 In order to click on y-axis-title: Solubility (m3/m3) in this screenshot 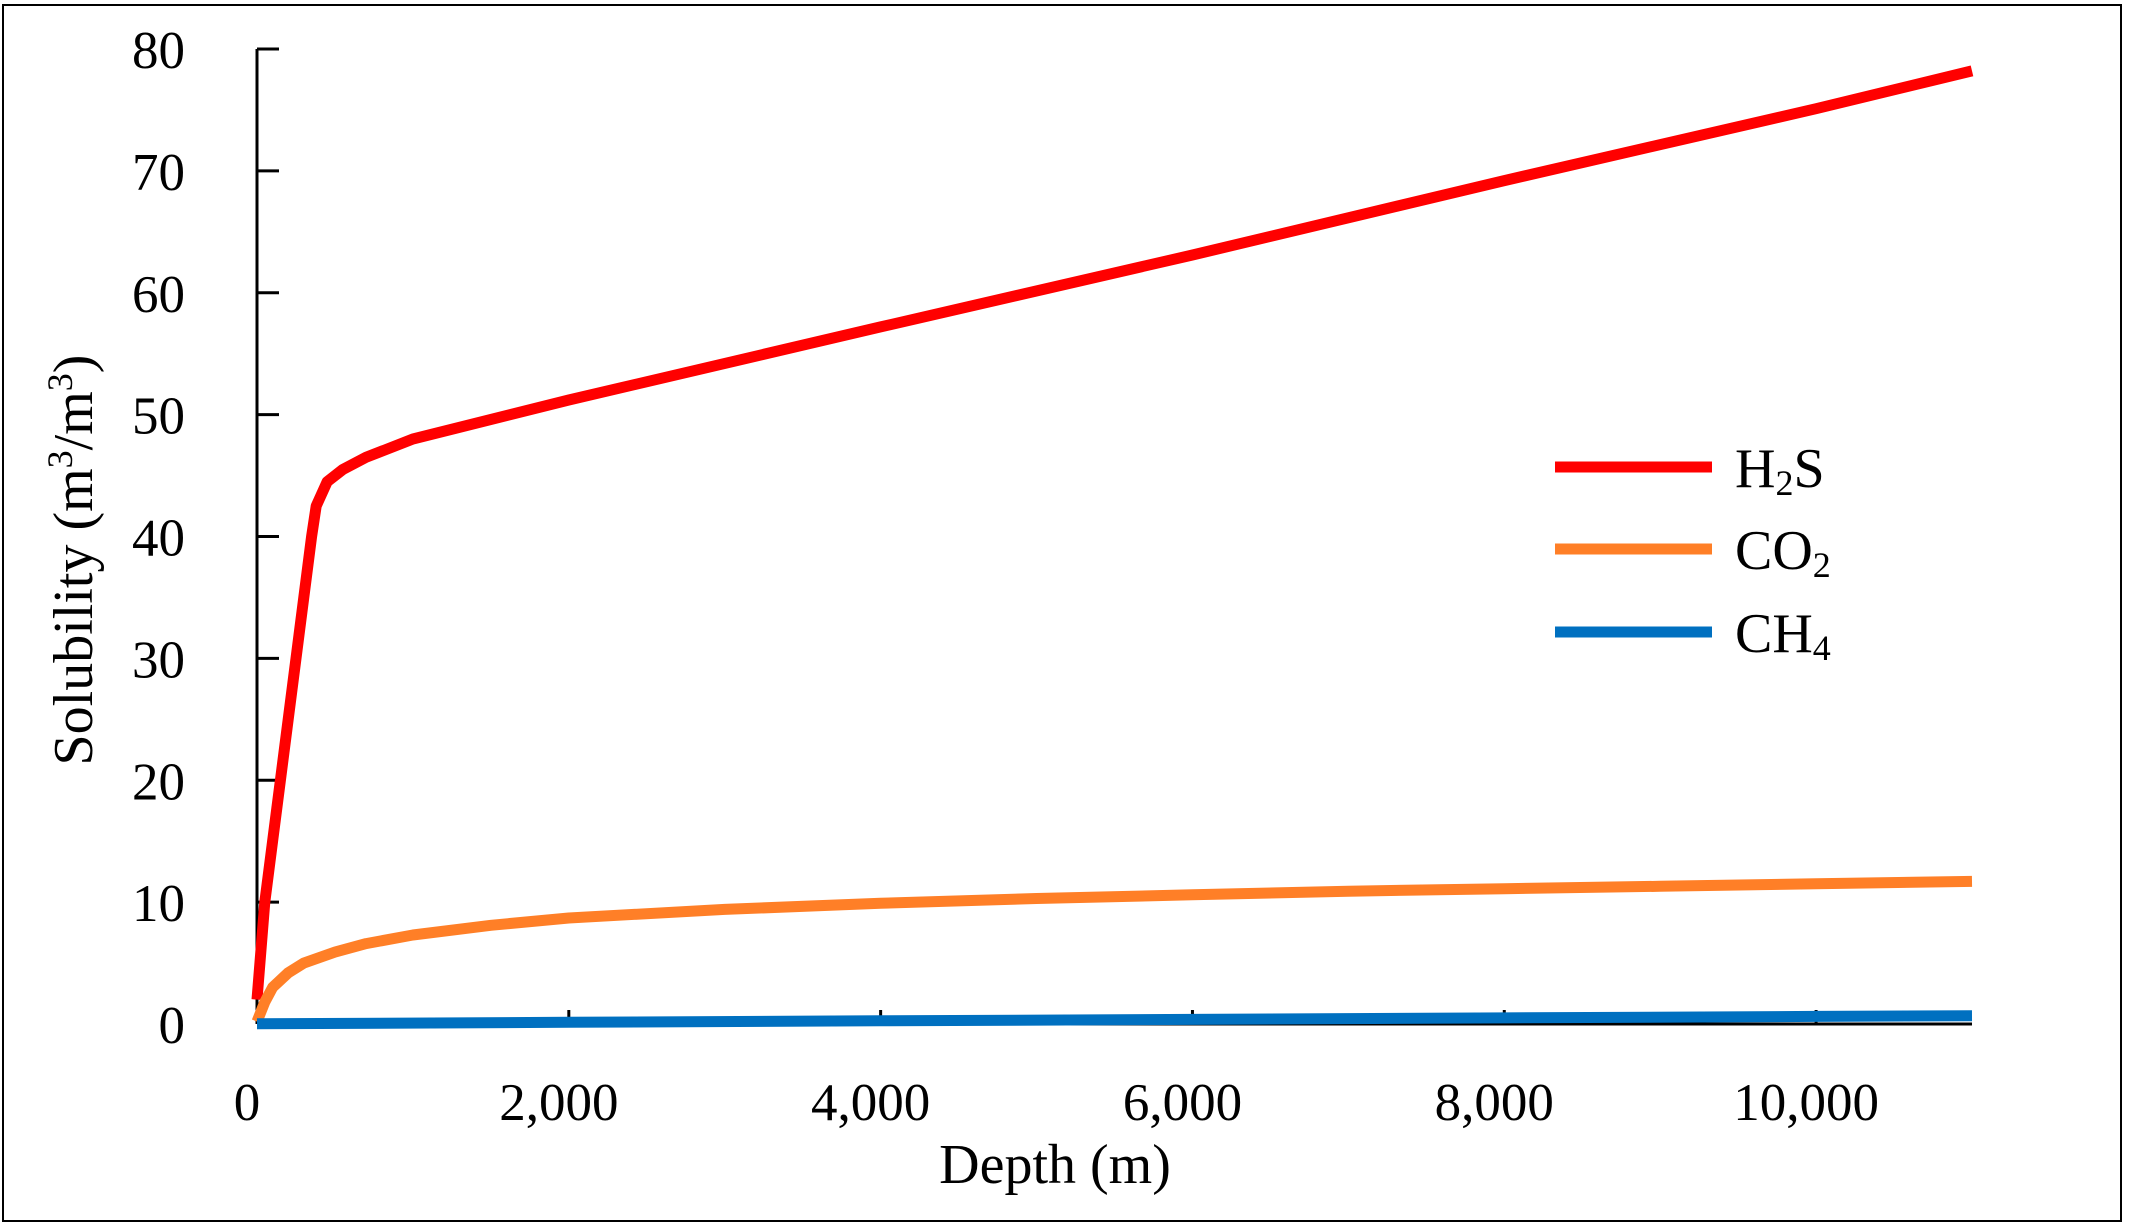, I will do `click(72, 560)`.